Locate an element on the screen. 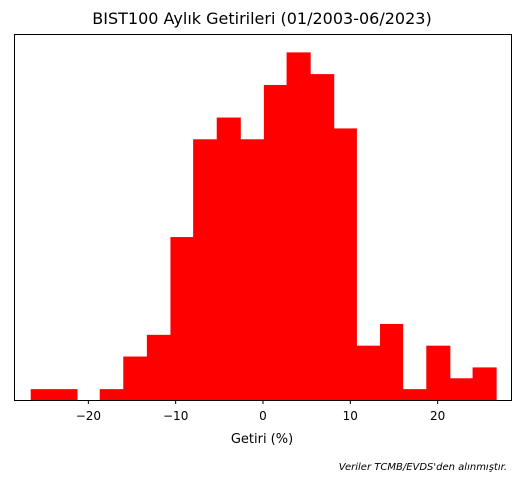 The height and width of the screenshot is (485, 520). x-tick-label: −20 is located at coordinates (88, 416).